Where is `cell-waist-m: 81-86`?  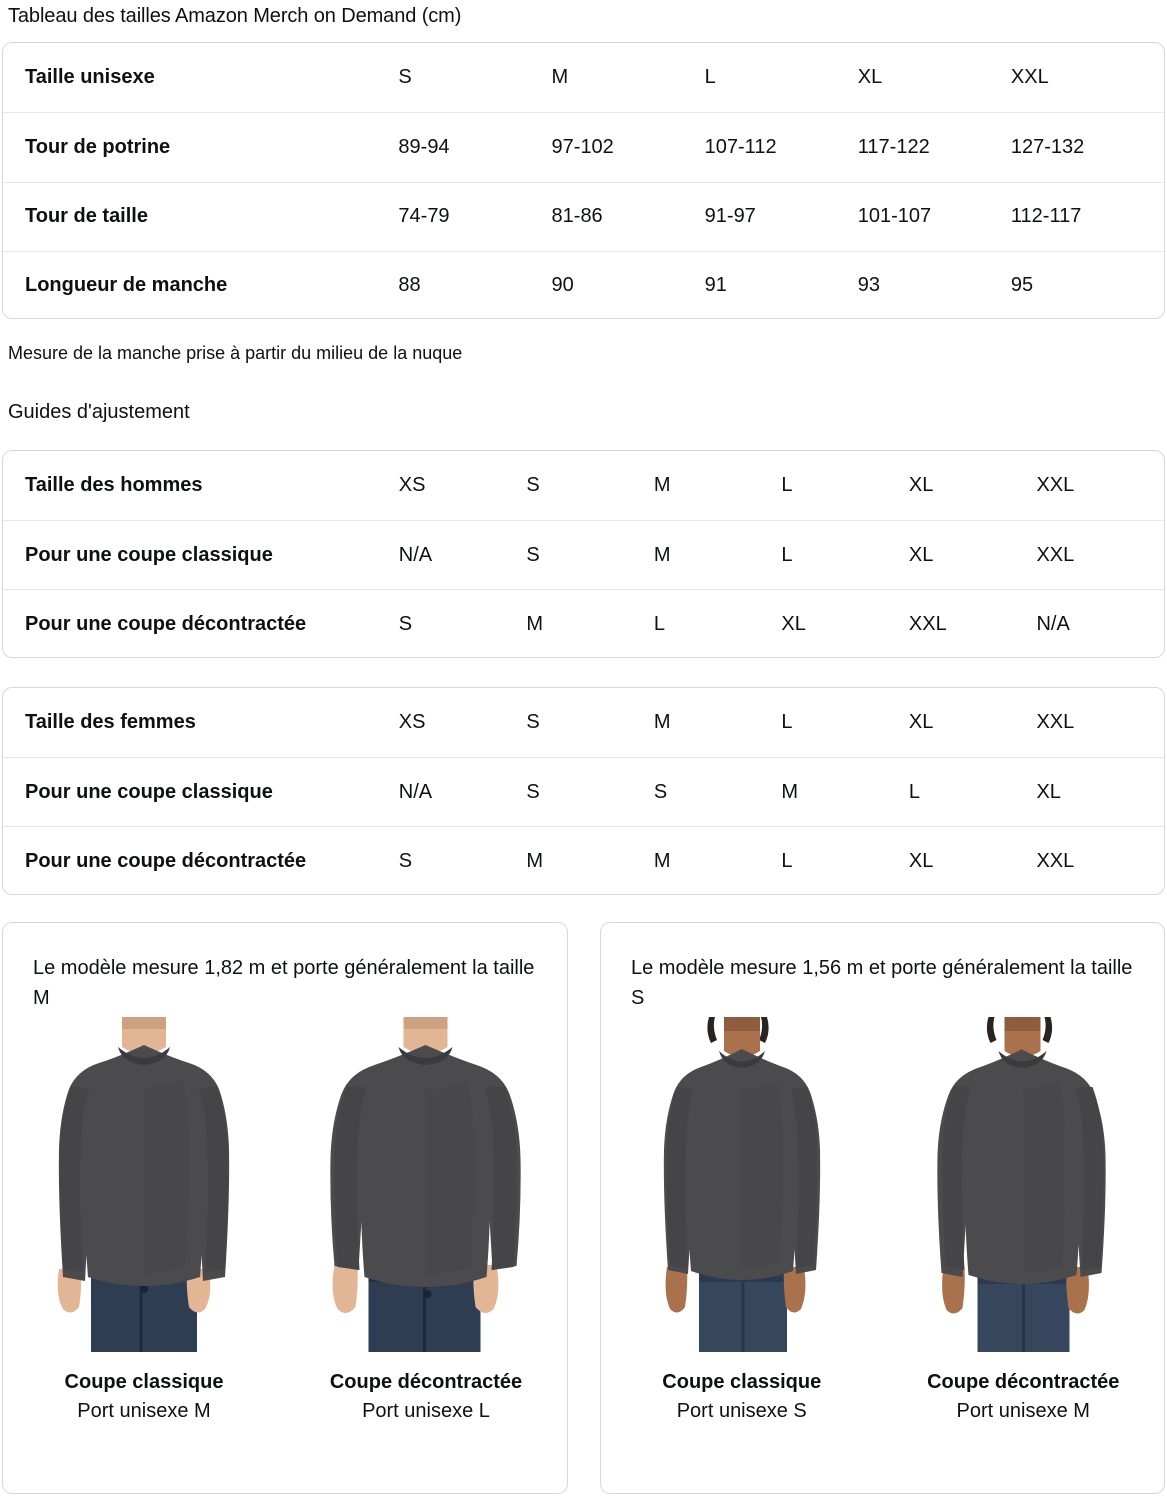
cell-waist-m: 81-86 is located at coordinates (577, 216).